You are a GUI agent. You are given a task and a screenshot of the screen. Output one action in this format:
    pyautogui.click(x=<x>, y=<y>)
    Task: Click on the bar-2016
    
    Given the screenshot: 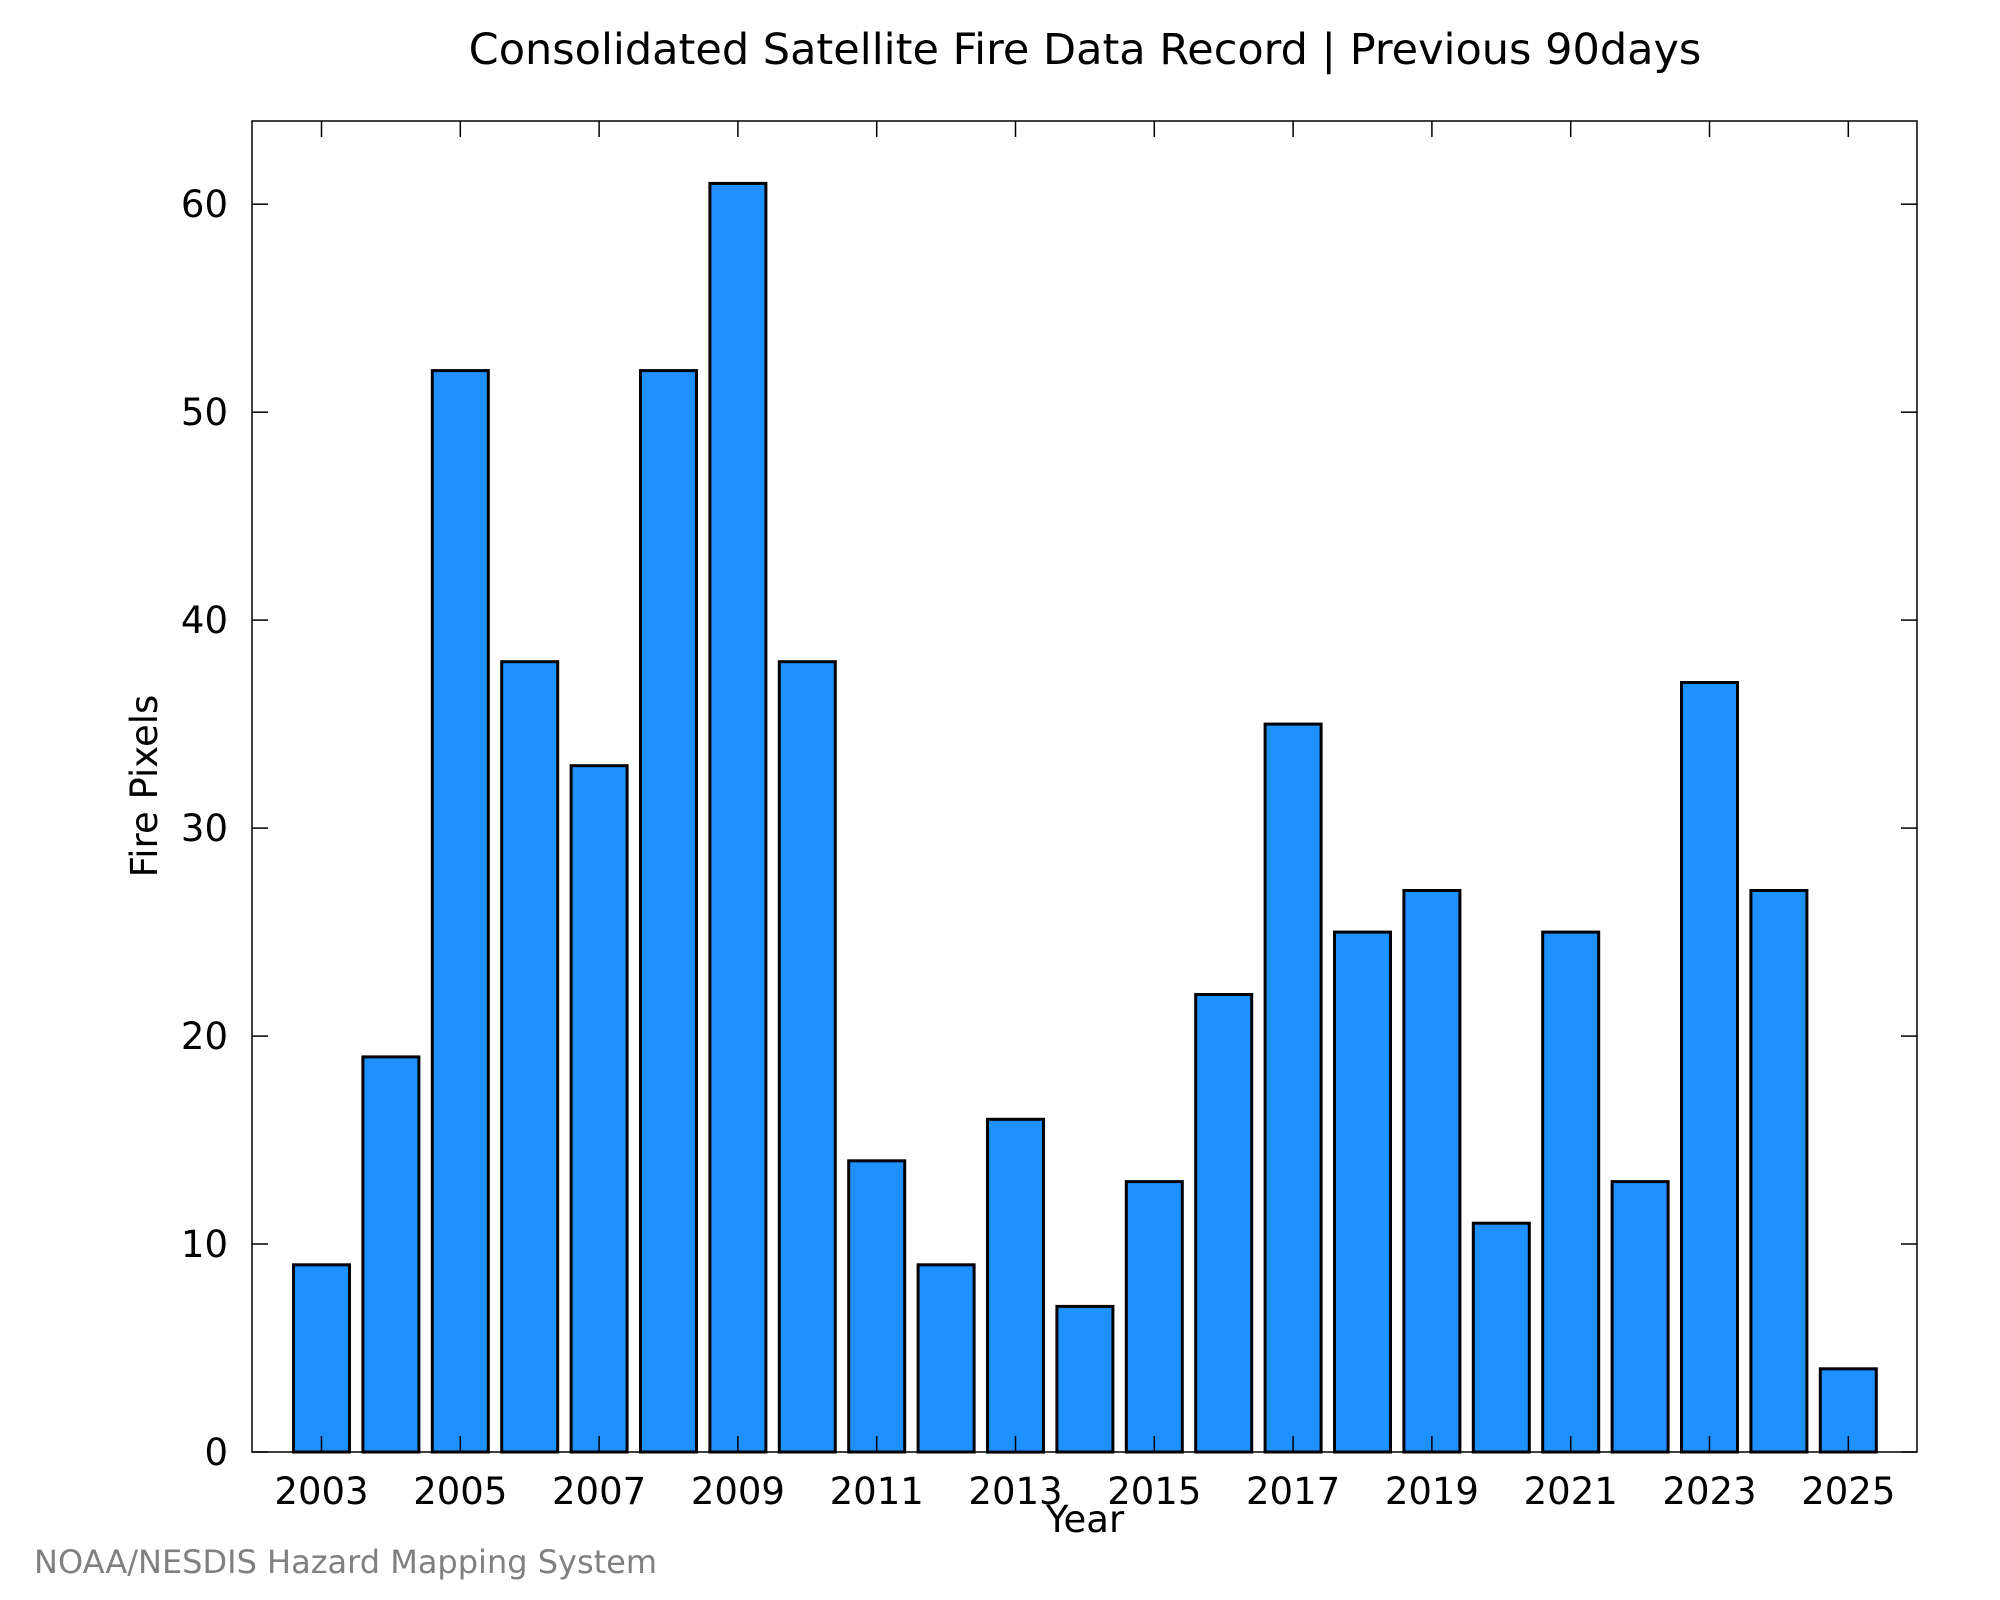 What is the action you would take?
    pyautogui.click(x=1224, y=1223)
    